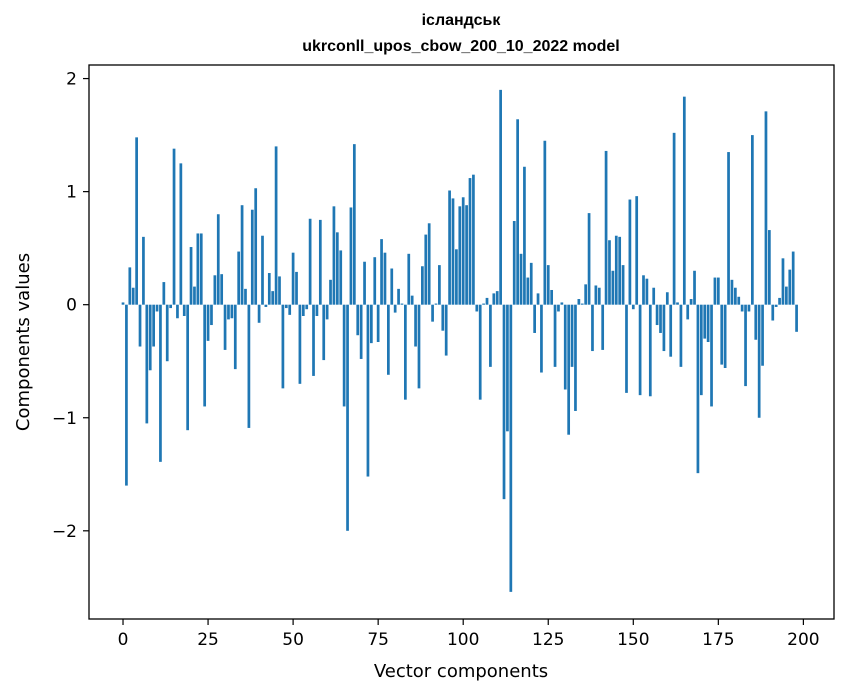  I want to click on y-tick-label: 1, so click(71, 193).